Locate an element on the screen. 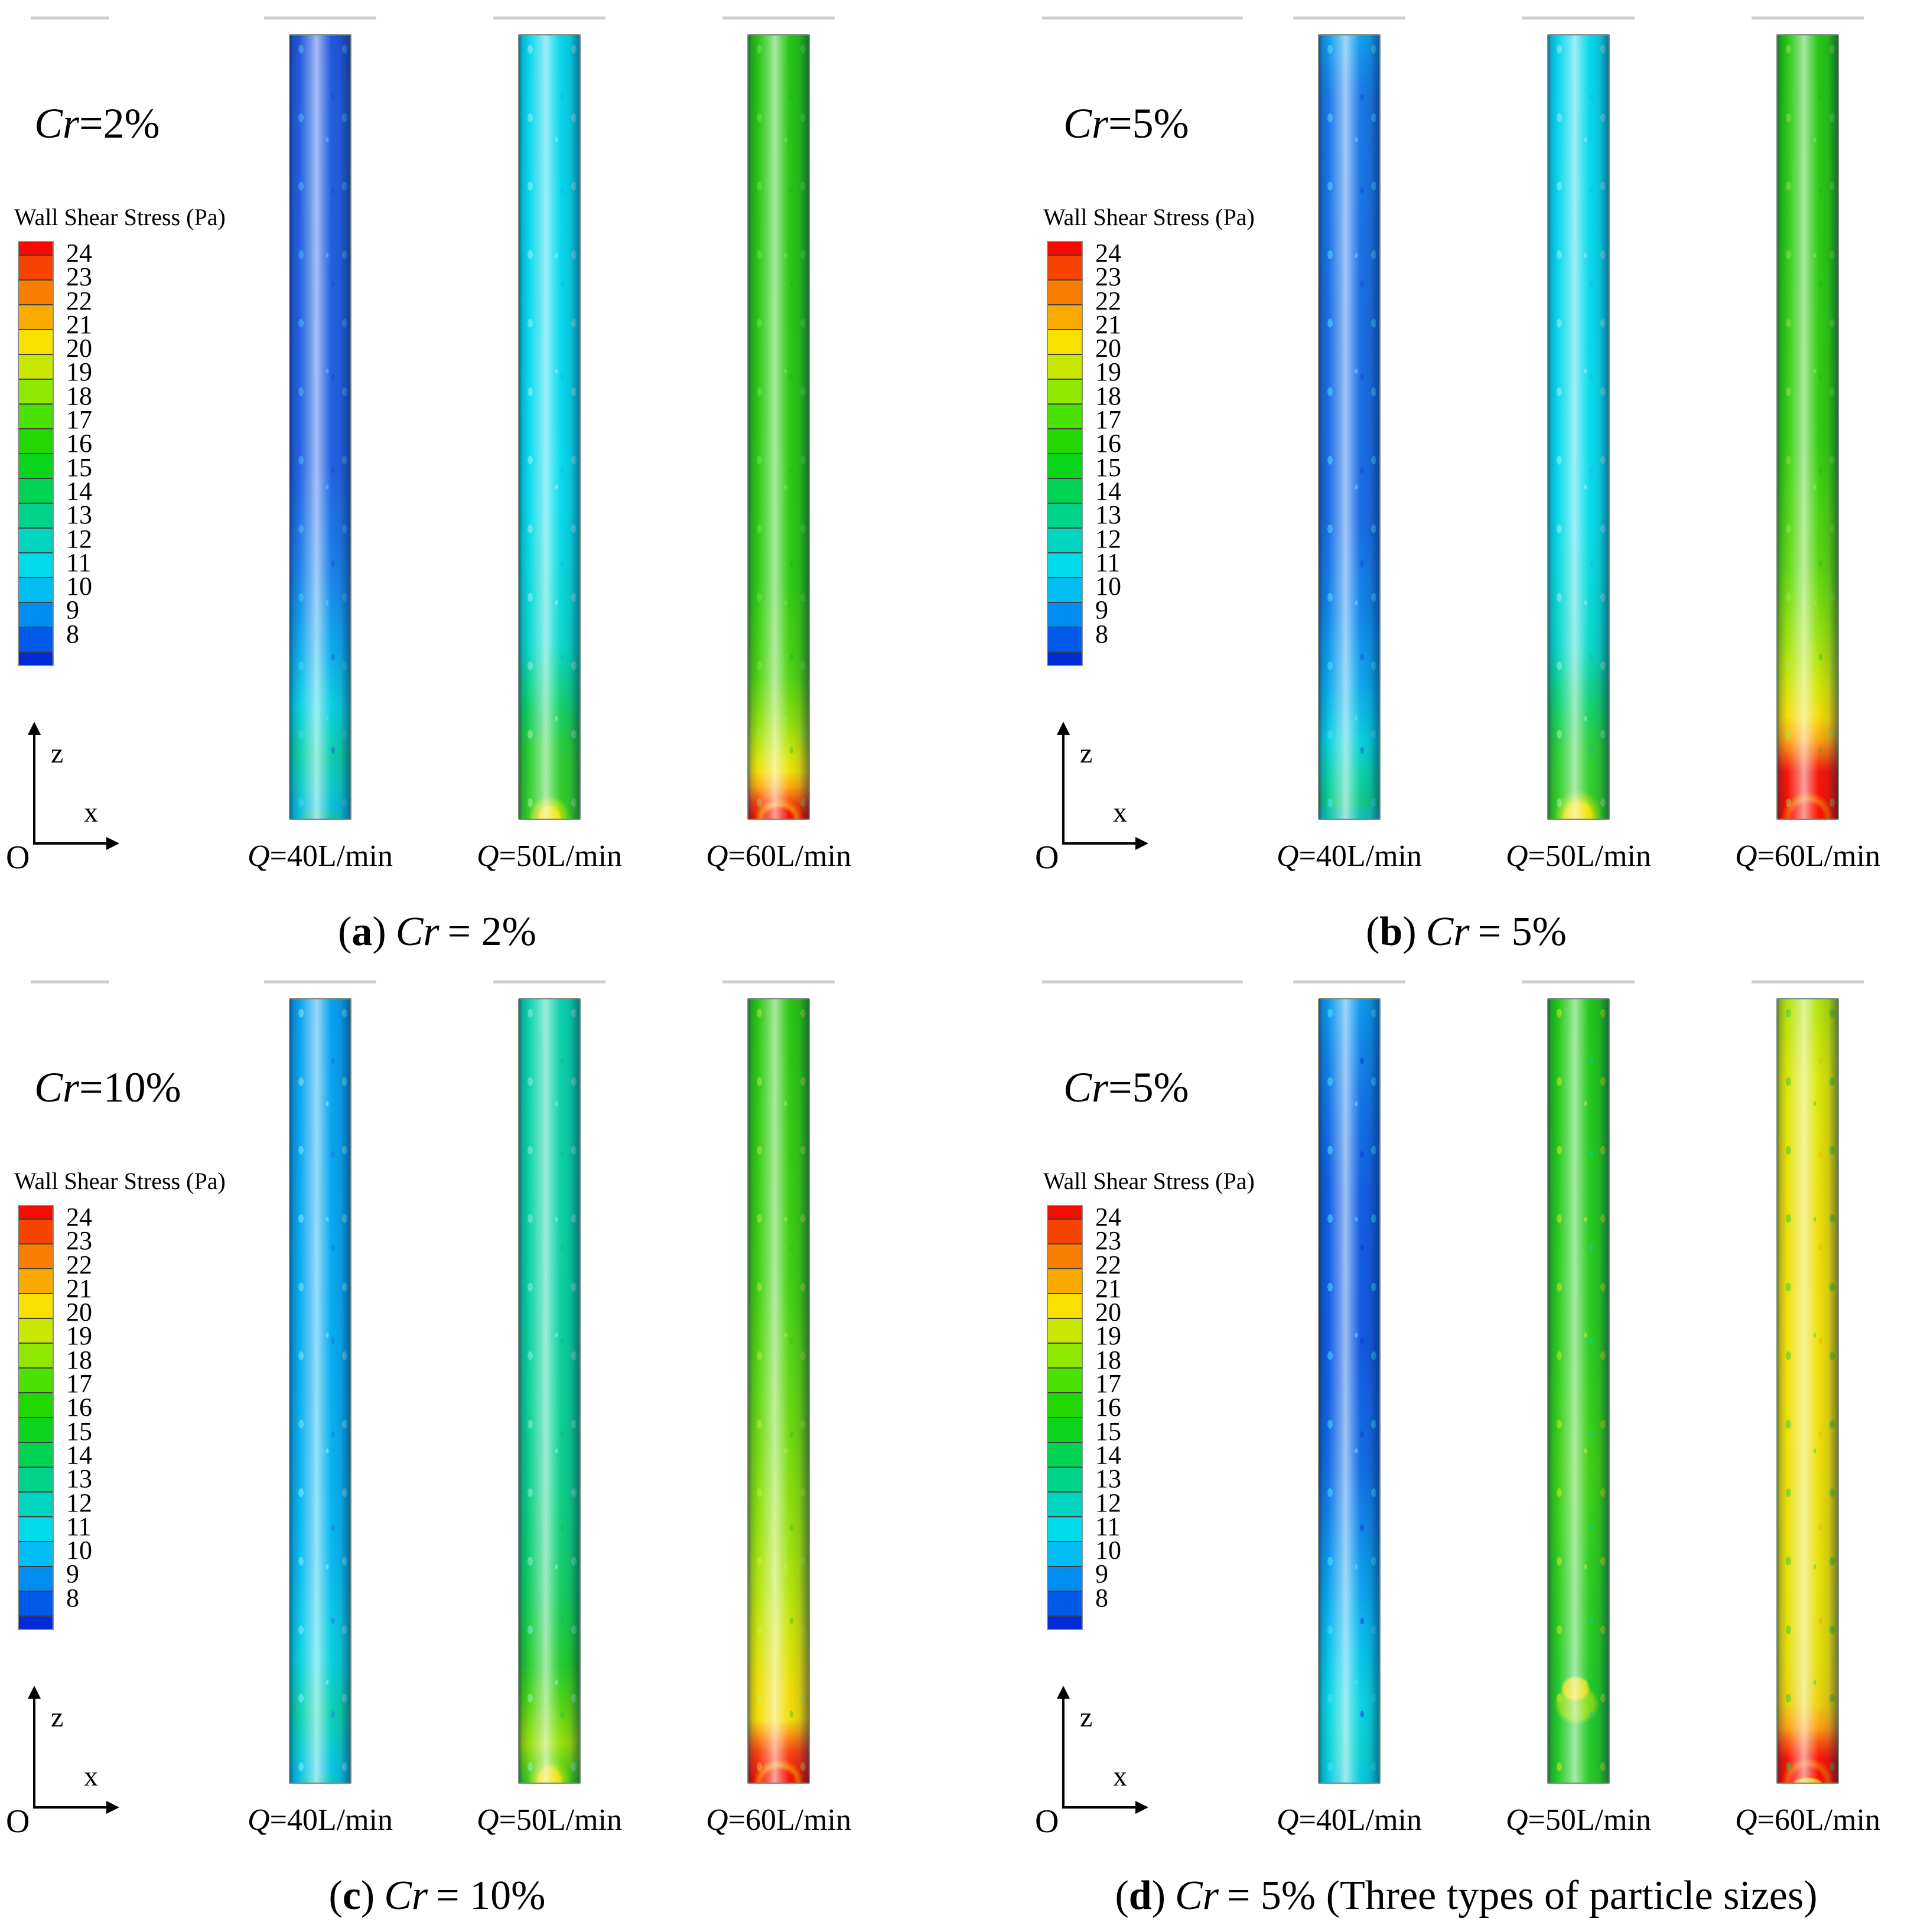 This screenshot has height=1932, width=1914. z-axis-arrowhead is located at coordinates (34, 1693).